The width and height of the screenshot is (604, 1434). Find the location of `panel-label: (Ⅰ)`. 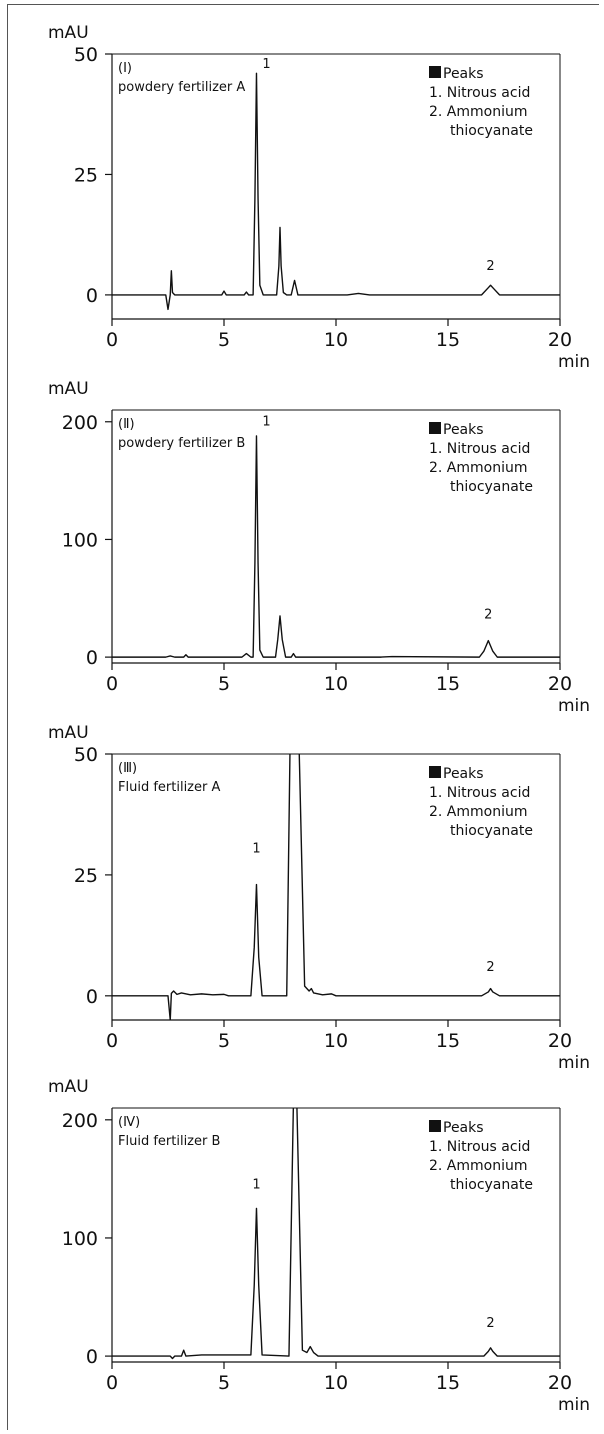

panel-label: (Ⅰ) is located at coordinates (125, 68).